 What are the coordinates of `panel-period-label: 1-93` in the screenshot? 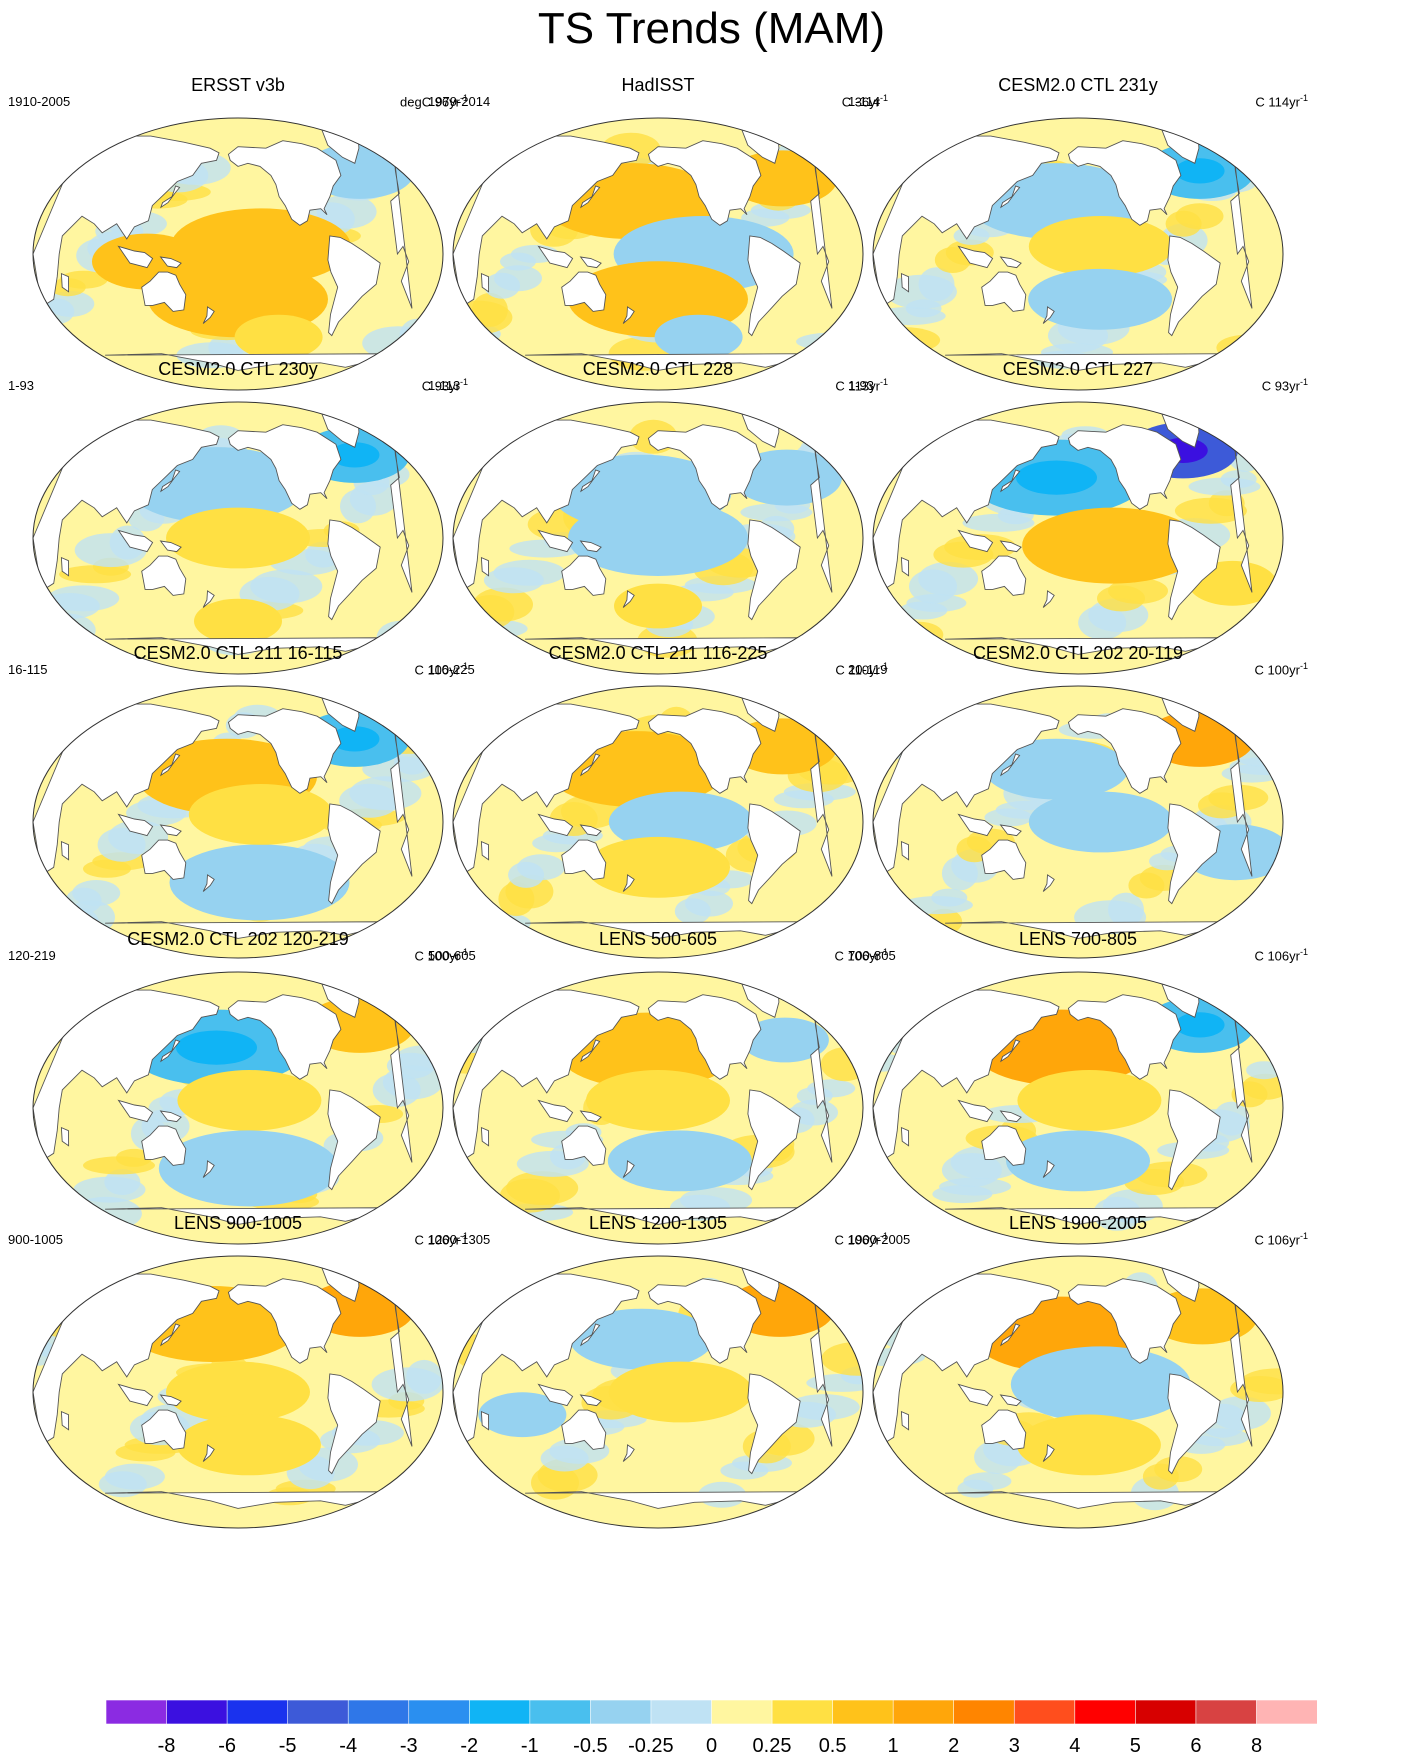 It's located at (21, 385).